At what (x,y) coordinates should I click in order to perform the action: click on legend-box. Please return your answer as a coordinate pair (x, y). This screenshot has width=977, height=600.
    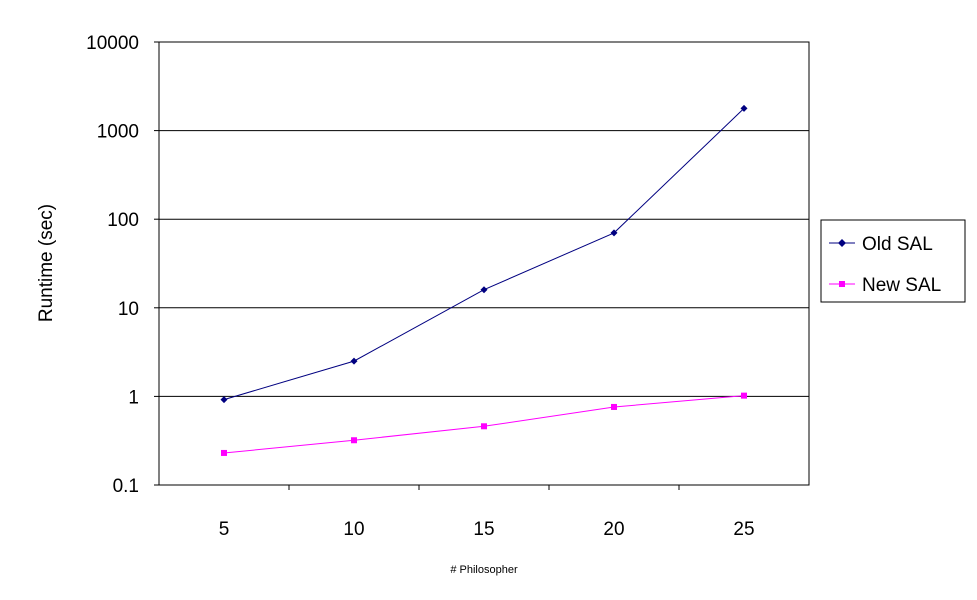
    Looking at the image, I should click on (893, 261).